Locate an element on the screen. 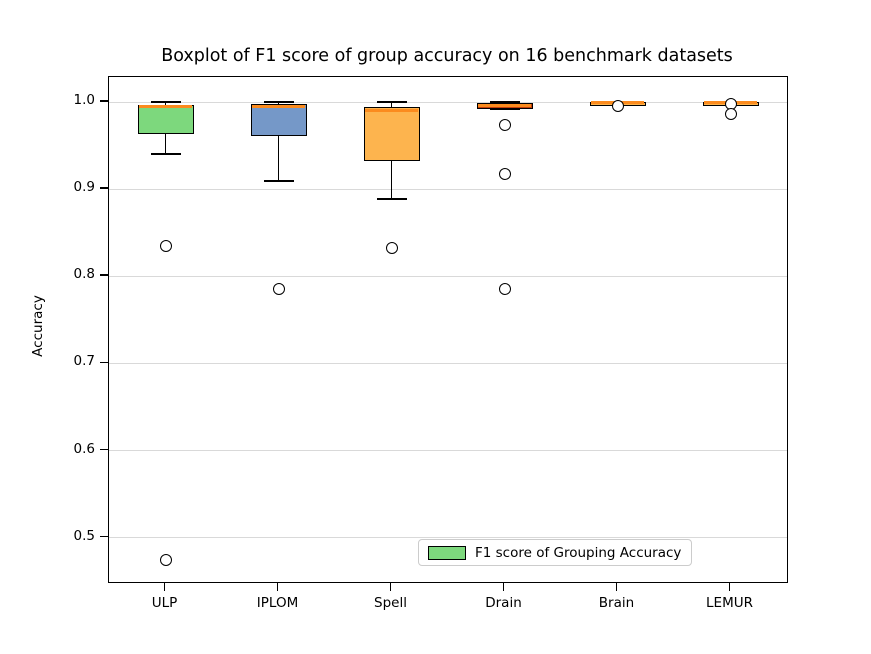  legend-swatch is located at coordinates (447, 552).